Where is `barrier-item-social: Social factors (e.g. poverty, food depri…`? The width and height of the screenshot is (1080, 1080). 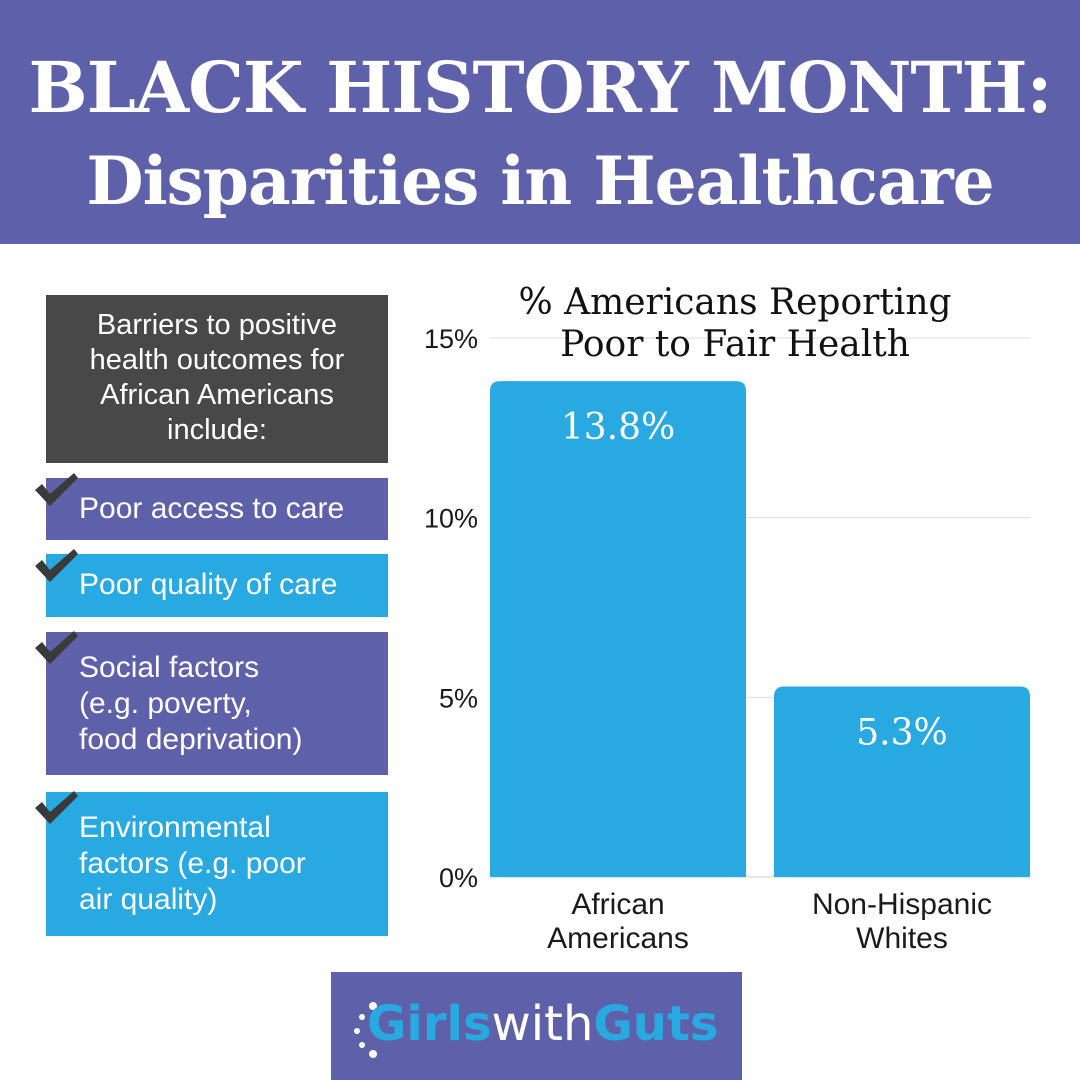
barrier-item-social: Social factors (e.g. poverty, food depri… is located at coordinates (217, 703).